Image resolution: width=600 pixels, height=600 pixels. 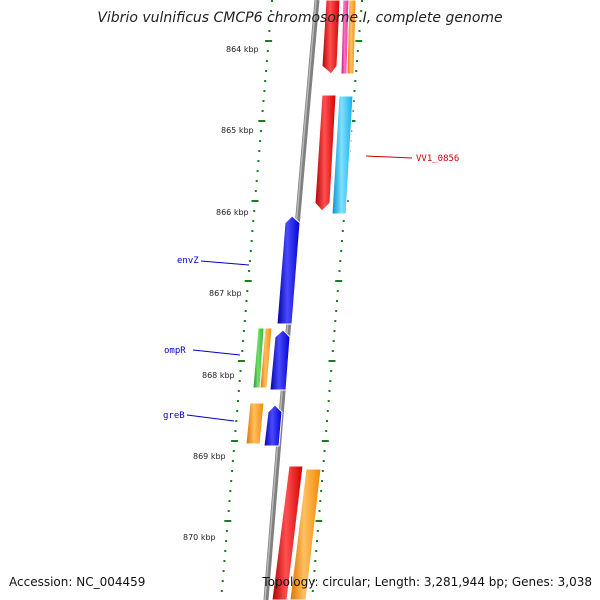 What do you see at coordinates (225, 263) in the screenshot?
I see `leader-line-envz` at bounding box center [225, 263].